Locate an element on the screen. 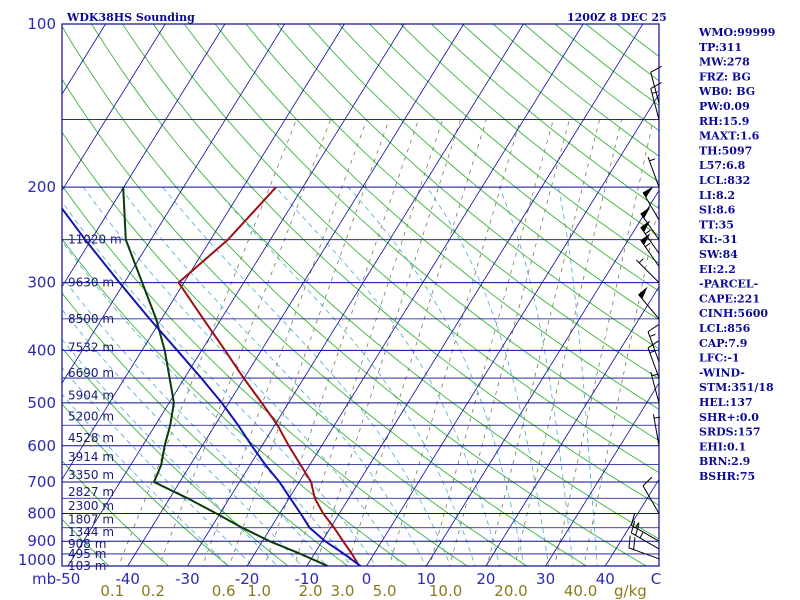  index-entry: -PARCEL- is located at coordinates (728, 284).